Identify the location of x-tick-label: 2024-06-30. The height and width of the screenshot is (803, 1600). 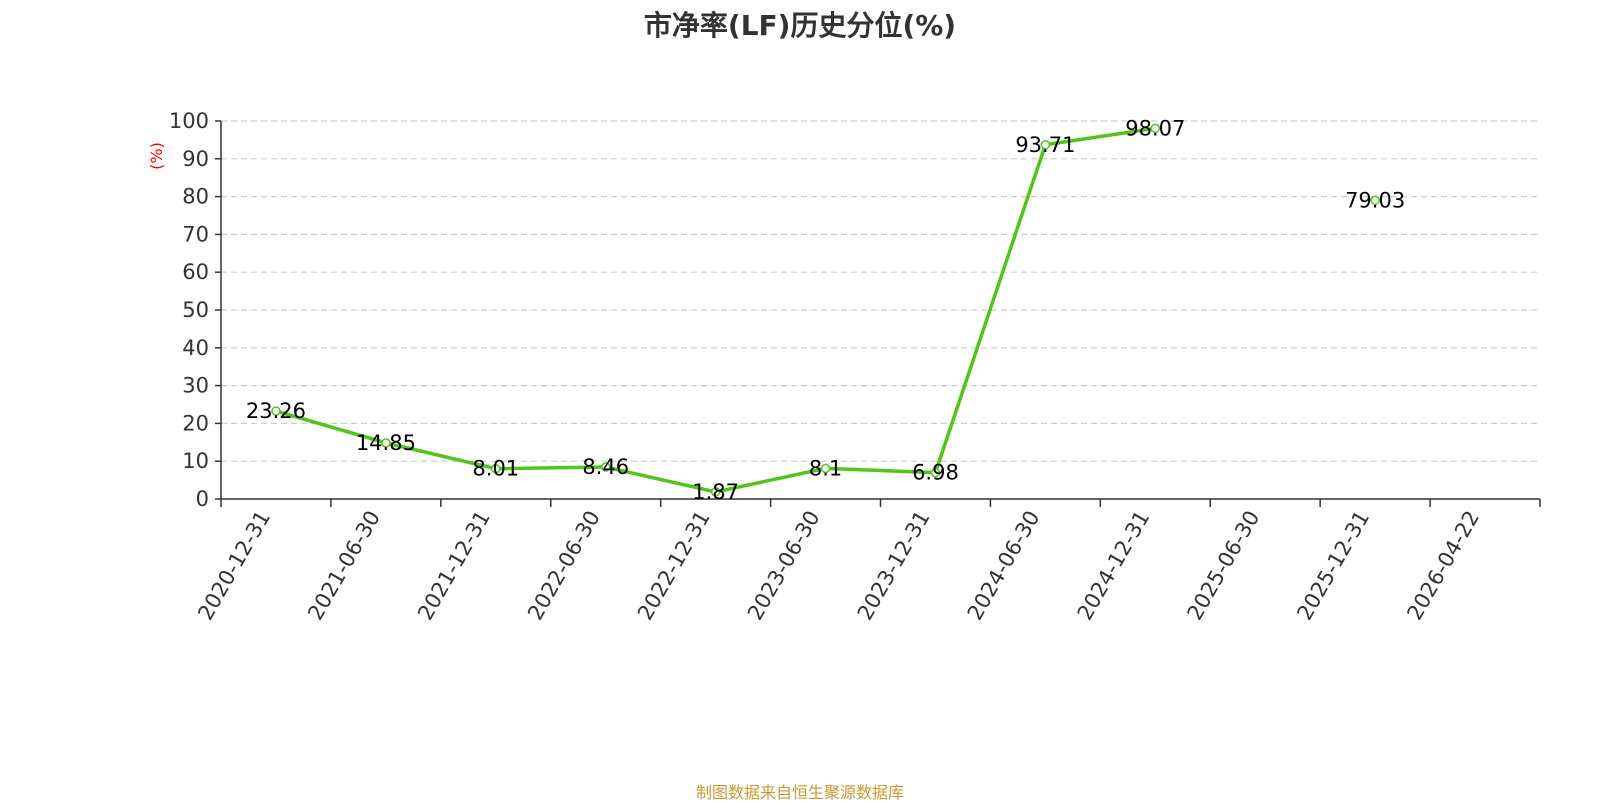
(1004, 566).